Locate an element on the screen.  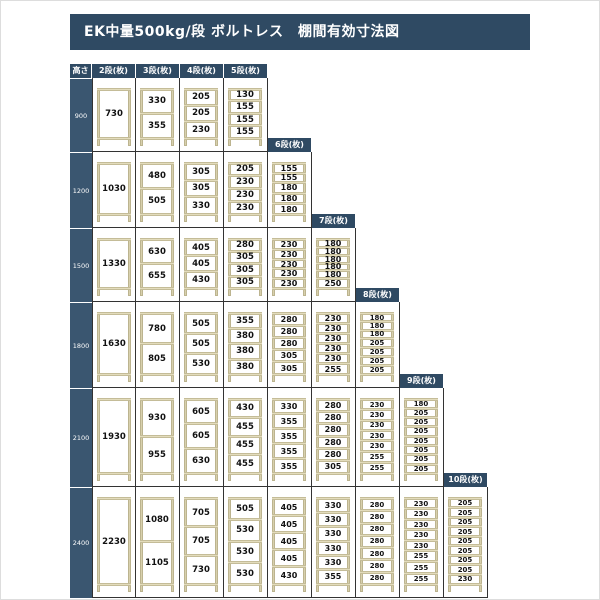
shelf-unit: 705 705 730 is located at coordinates (201, 544).